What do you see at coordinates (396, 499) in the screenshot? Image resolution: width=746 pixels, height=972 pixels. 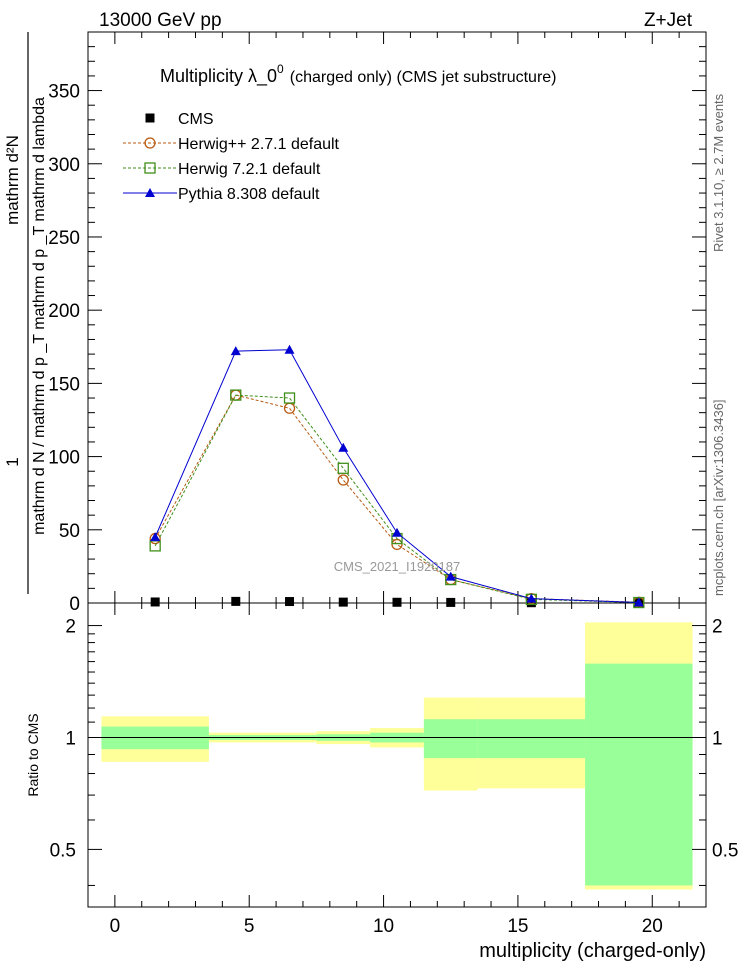 I see `series-line` at bounding box center [396, 499].